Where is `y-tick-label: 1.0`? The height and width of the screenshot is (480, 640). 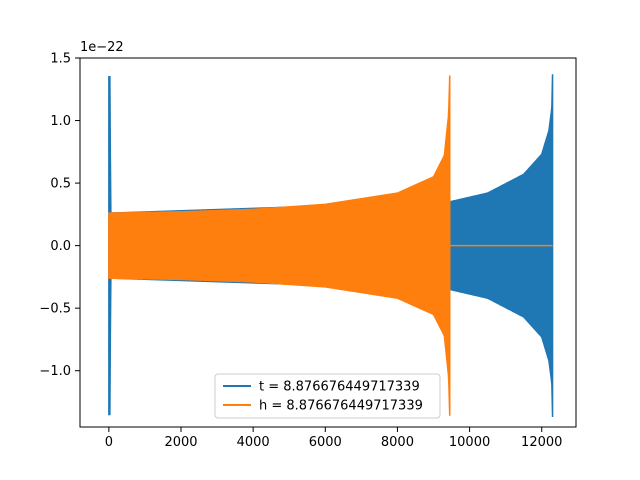 y-tick-label: 1.0 is located at coordinates (60, 121).